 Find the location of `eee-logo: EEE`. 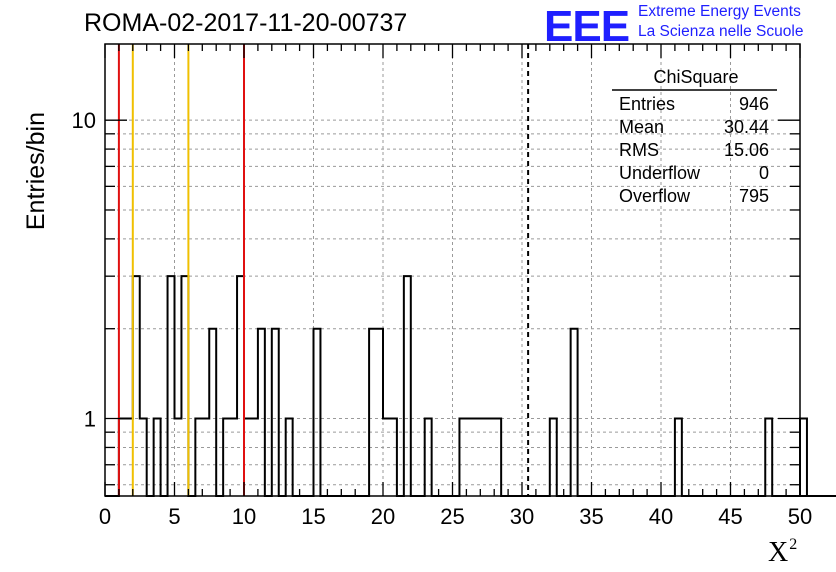

eee-logo: EEE is located at coordinates (587, 26).